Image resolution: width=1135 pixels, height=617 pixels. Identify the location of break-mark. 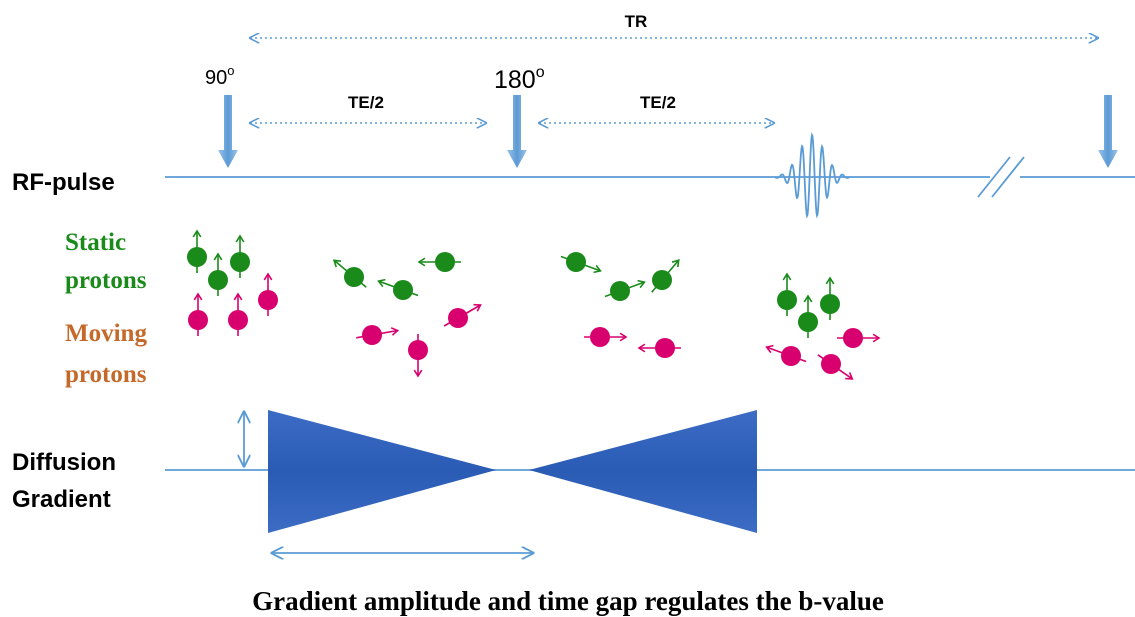
(1001, 177).